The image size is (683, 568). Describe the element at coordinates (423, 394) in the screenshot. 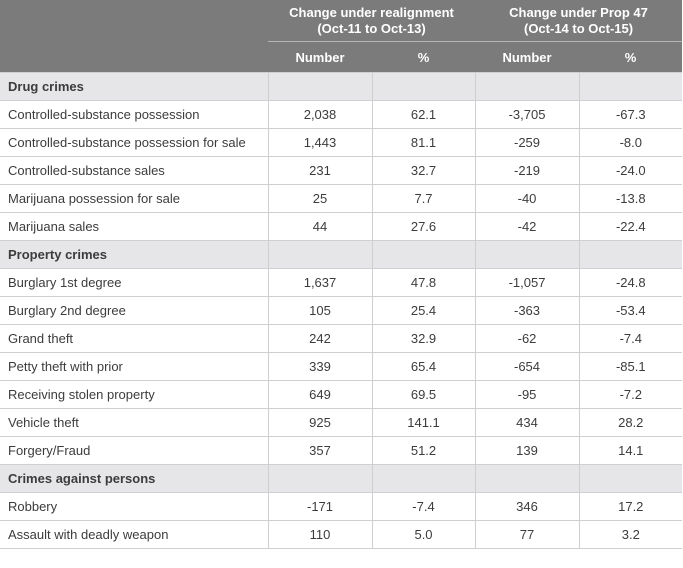

I see `percent-cell: 69.5` at that location.